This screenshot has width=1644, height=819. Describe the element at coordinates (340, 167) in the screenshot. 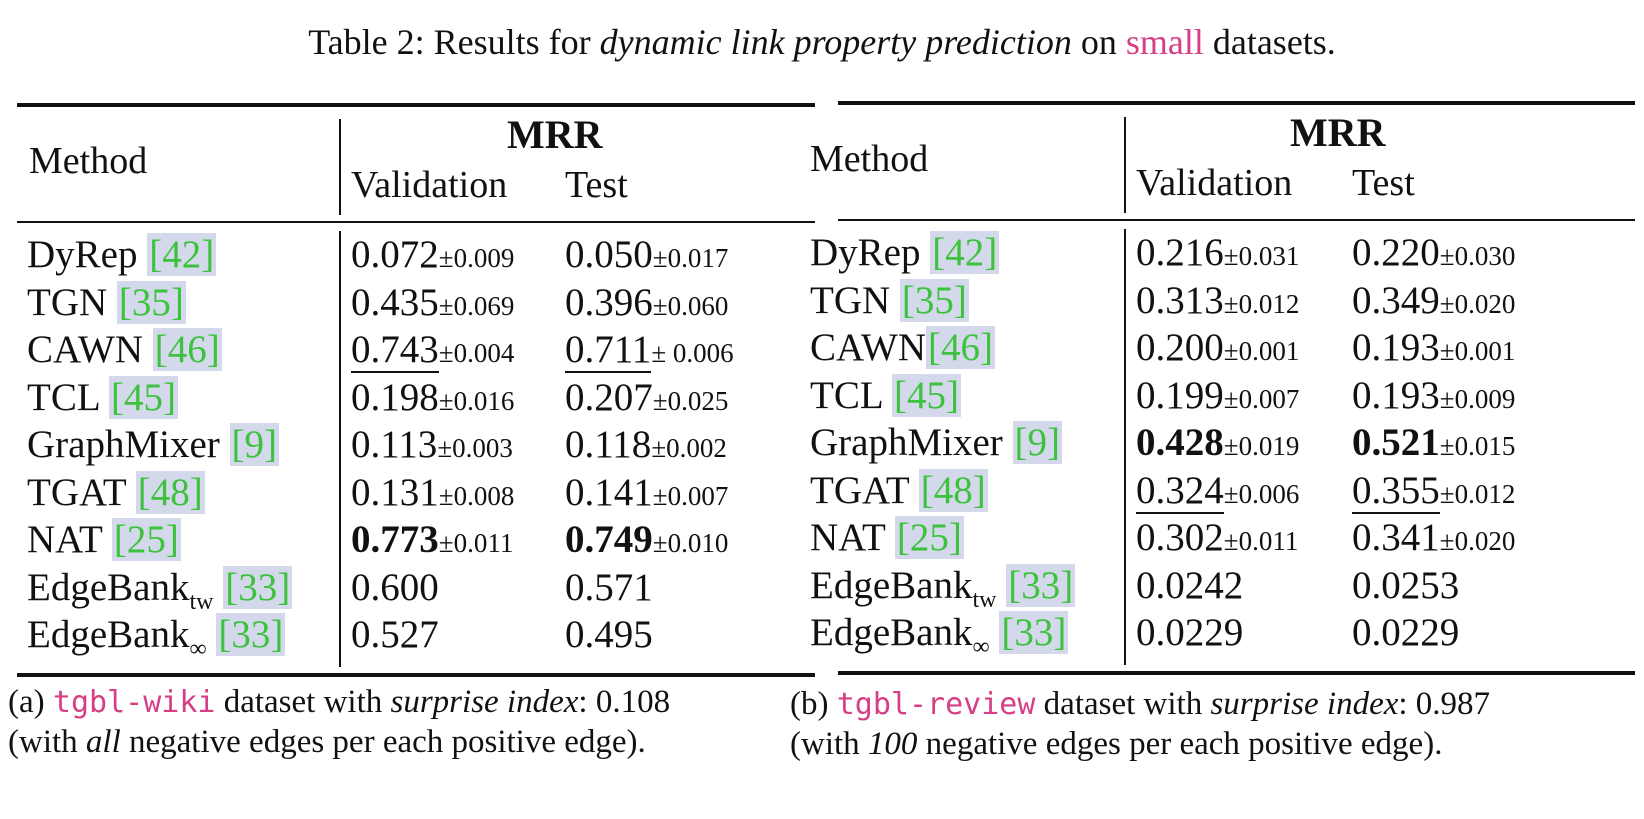

I see `header-divider` at that location.